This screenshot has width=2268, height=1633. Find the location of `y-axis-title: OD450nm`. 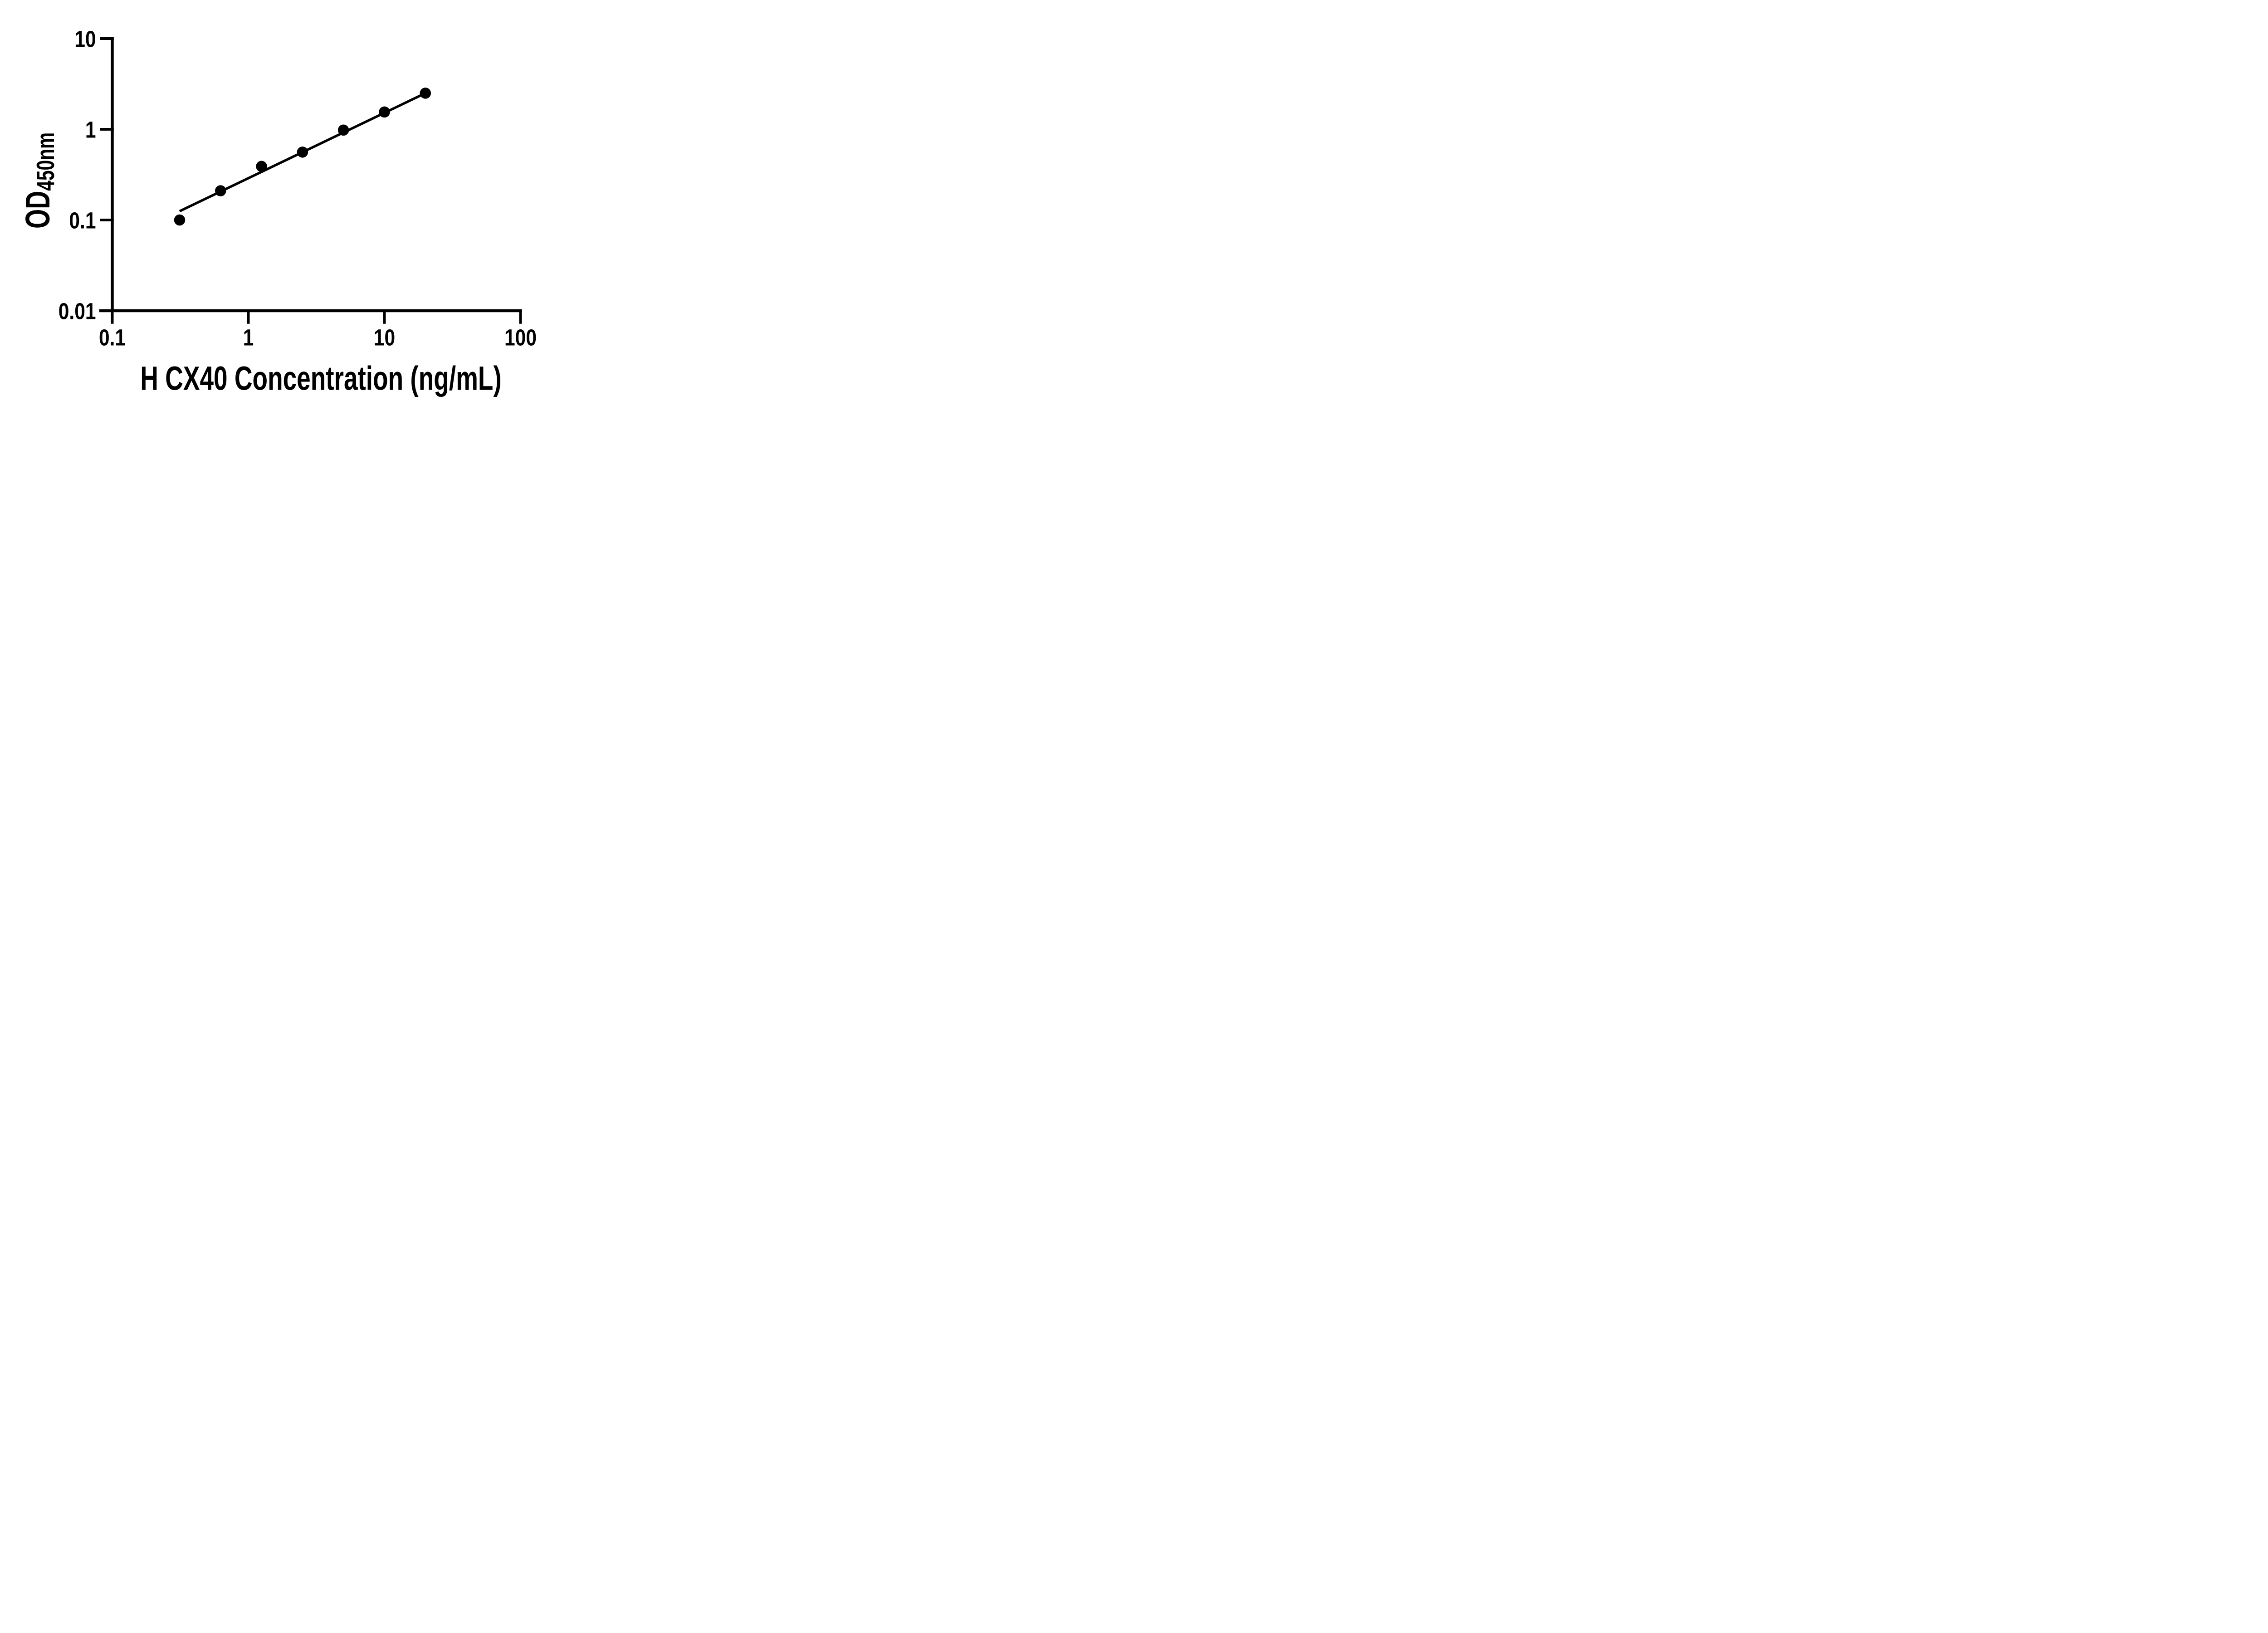

y-axis-title: OD450nm is located at coordinates (39, 180).